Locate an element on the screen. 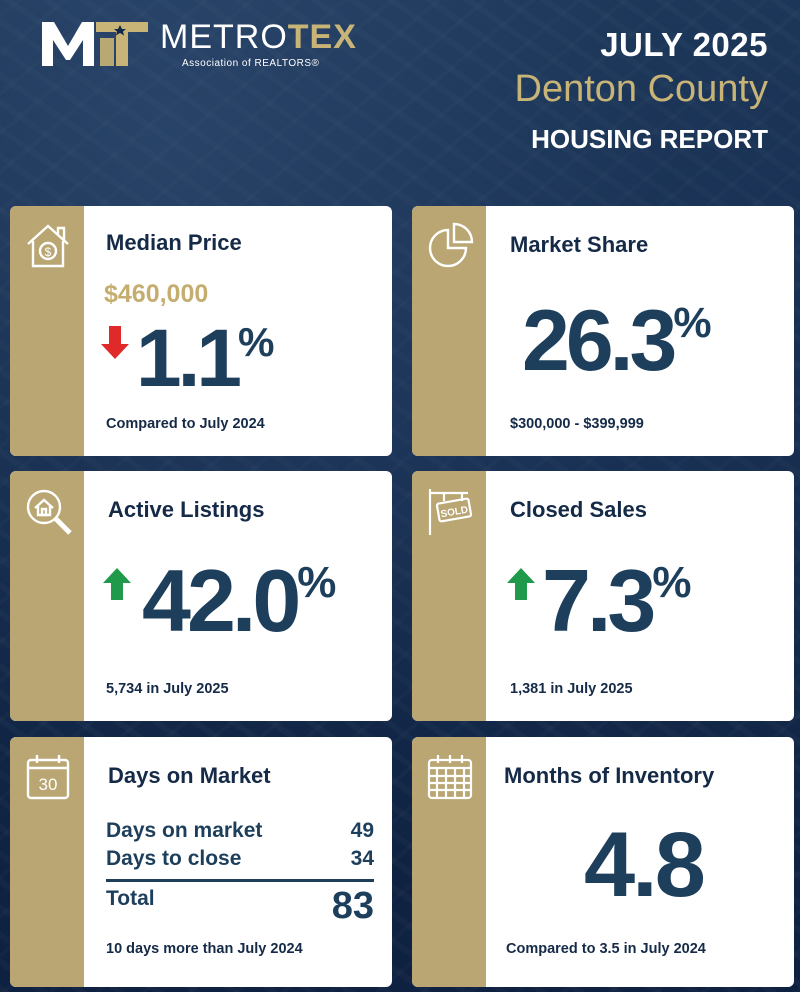  logo-subtitle: Association of REALTORS® is located at coordinates (251, 63).